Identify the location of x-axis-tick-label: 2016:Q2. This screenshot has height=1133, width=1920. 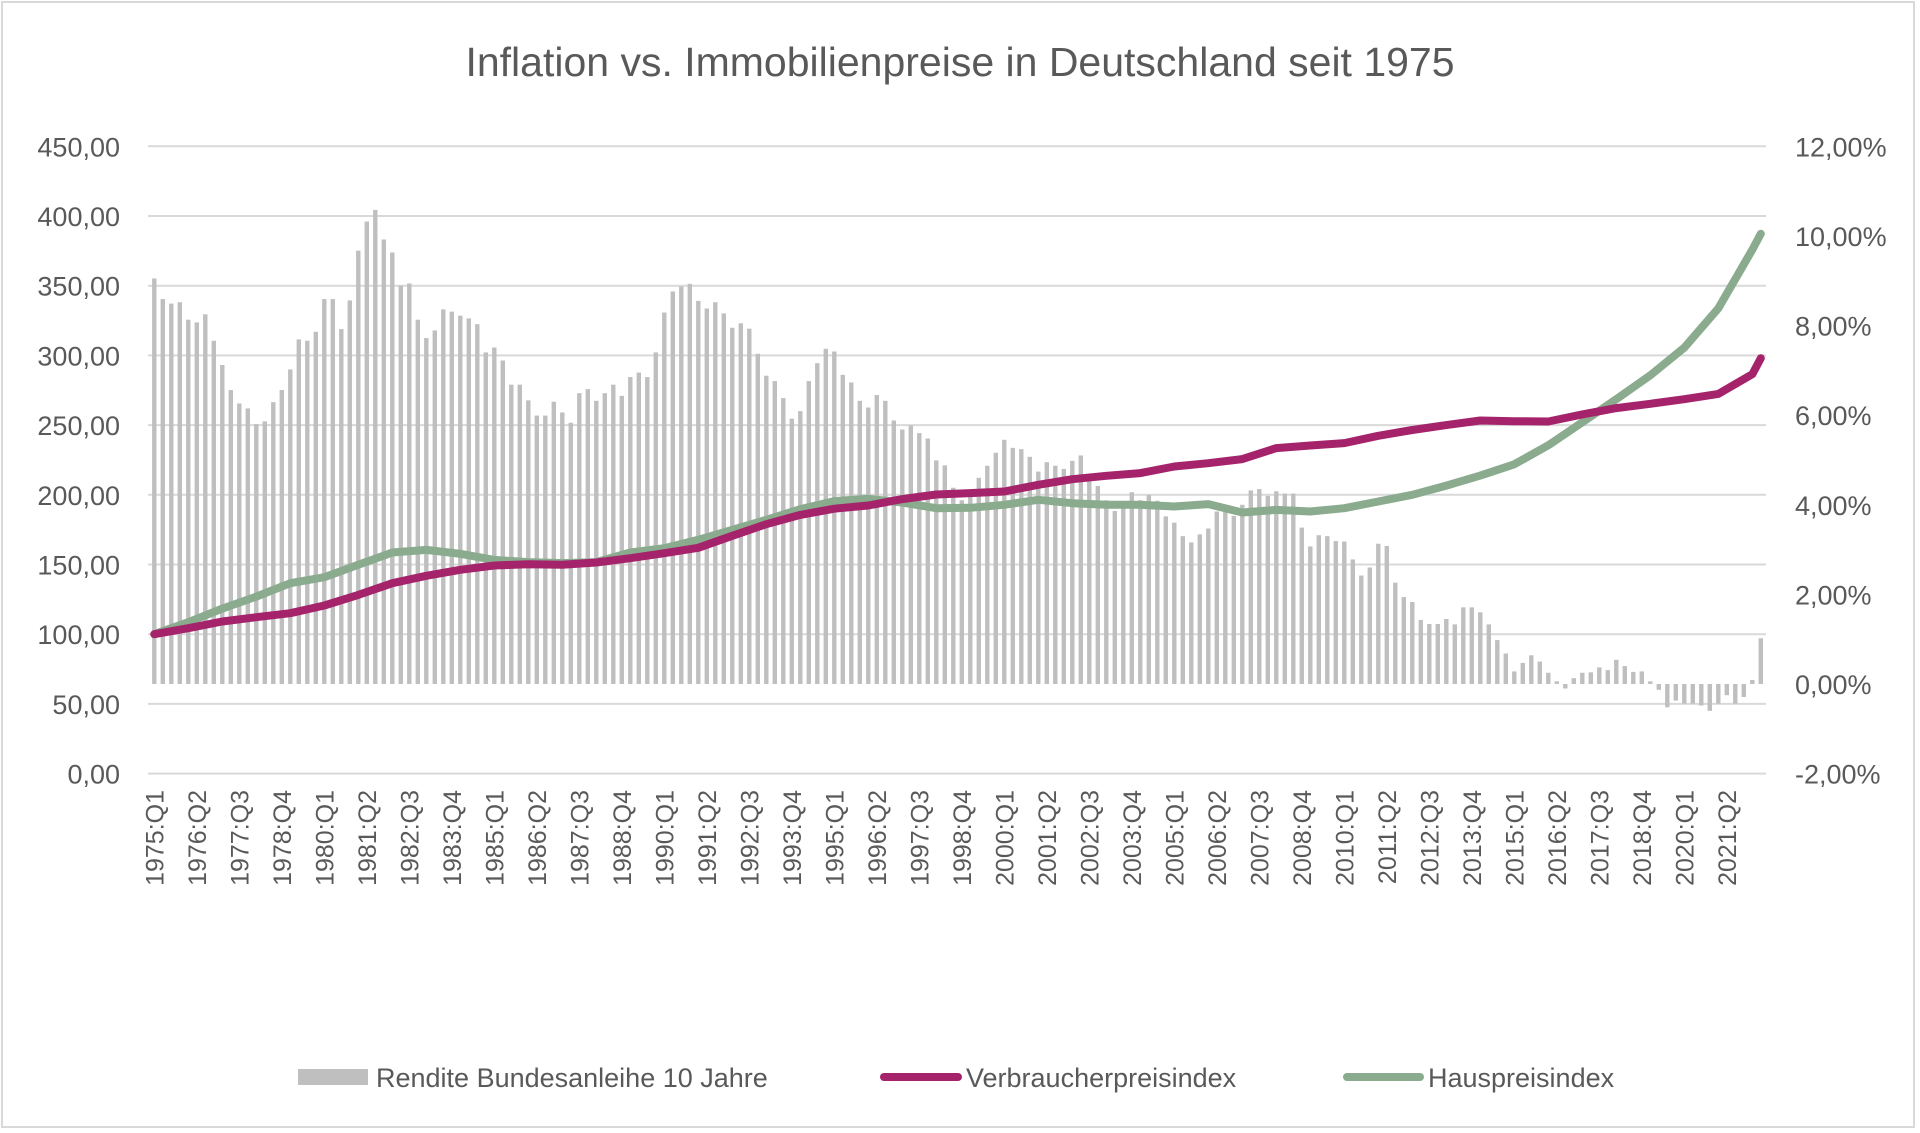
(1558, 838).